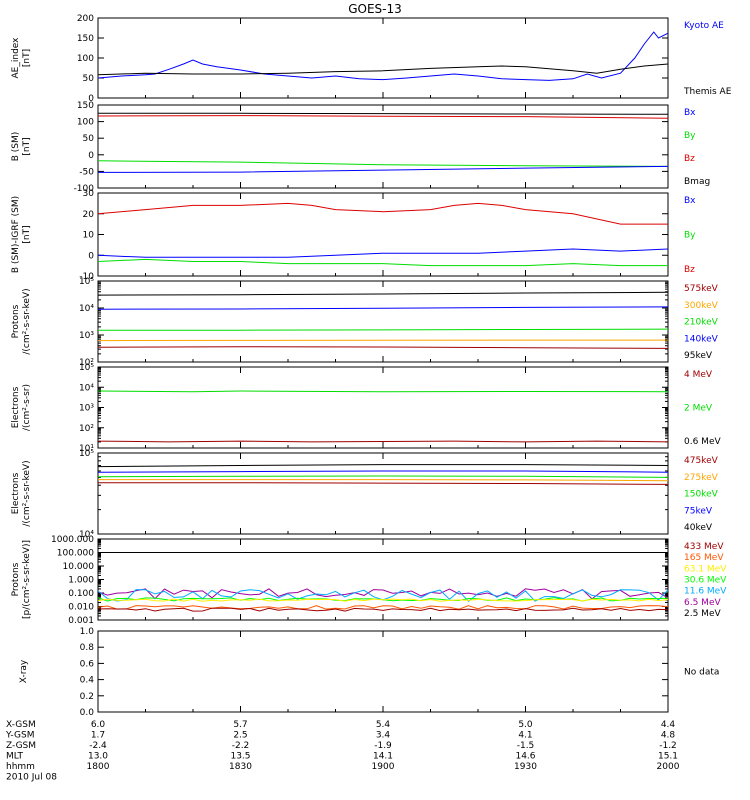 Image resolution: width=750 pixels, height=800 pixels. Describe the element at coordinates (383, 293) in the screenshot. I see `series-line-95kev` at that location.